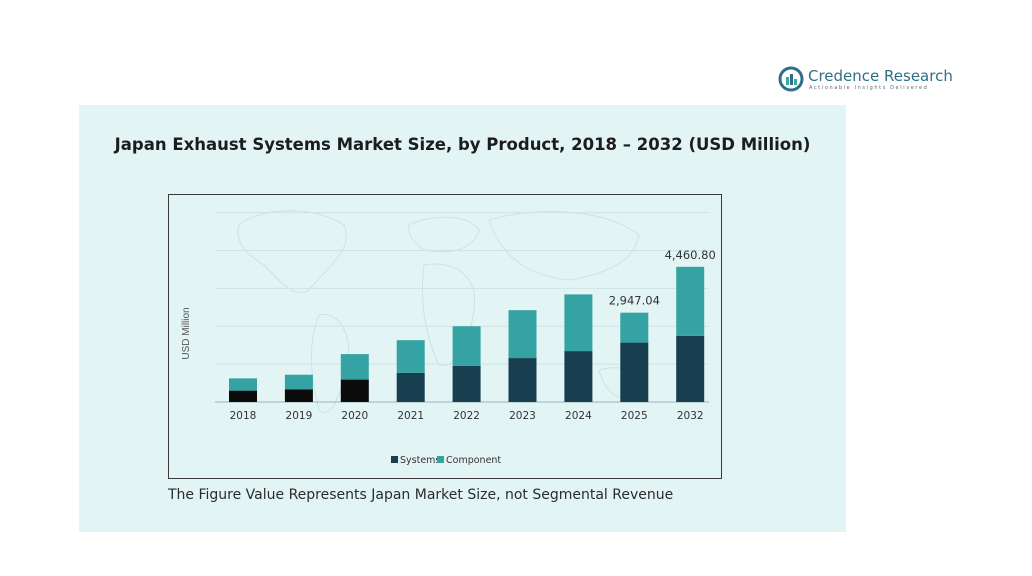 The height and width of the screenshot is (576, 1032). Describe the element at coordinates (634, 372) in the screenshot. I see `bar-systems-2025` at that location.